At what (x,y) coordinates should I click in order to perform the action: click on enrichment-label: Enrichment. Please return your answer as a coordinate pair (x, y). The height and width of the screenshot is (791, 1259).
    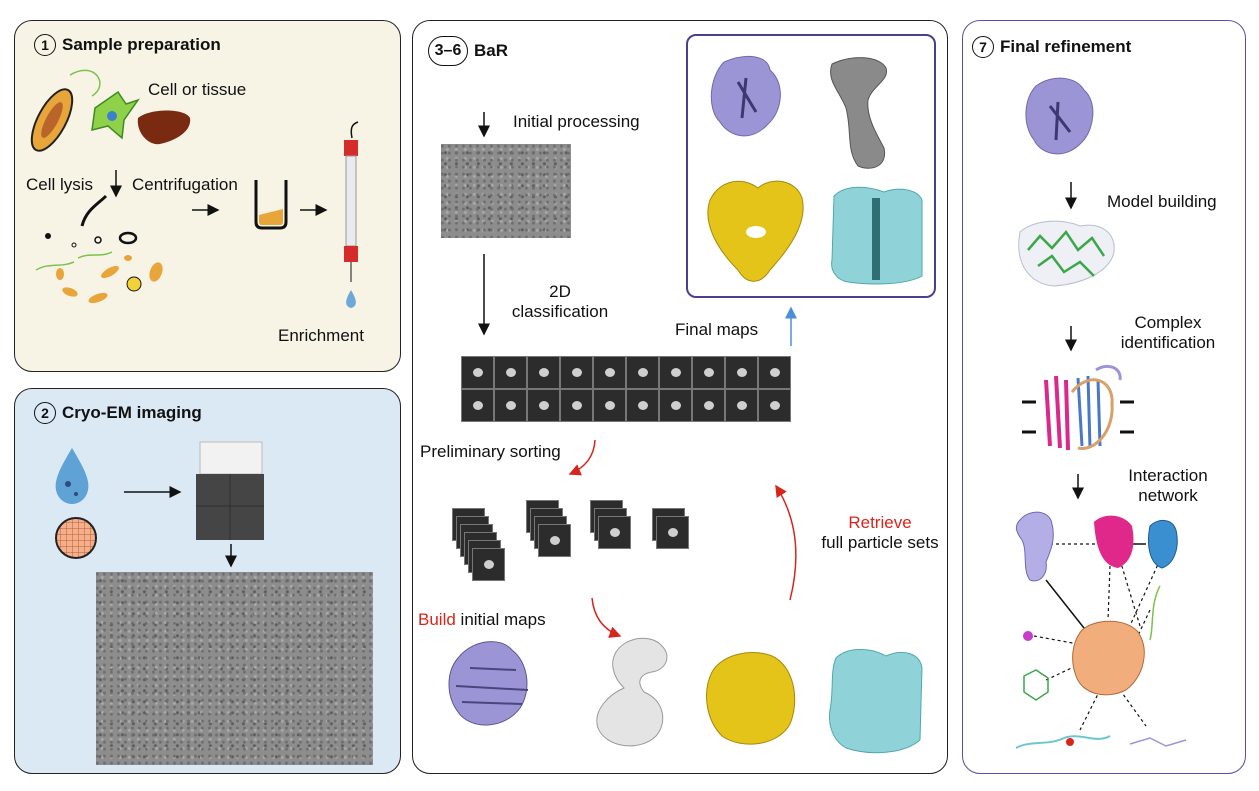
    Looking at the image, I should click on (321, 335).